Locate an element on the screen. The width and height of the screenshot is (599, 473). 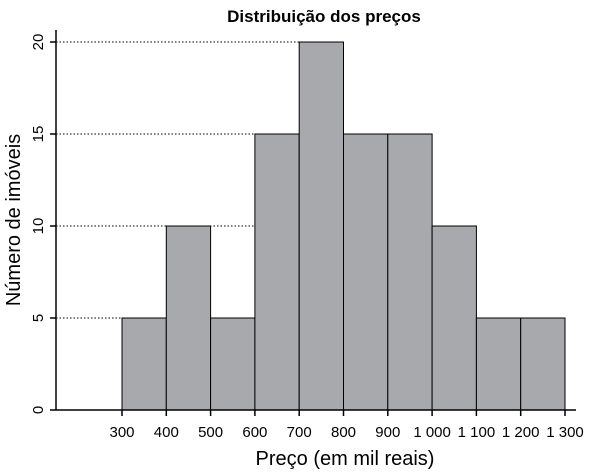
x-tick-label: 600 is located at coordinates (254, 432).